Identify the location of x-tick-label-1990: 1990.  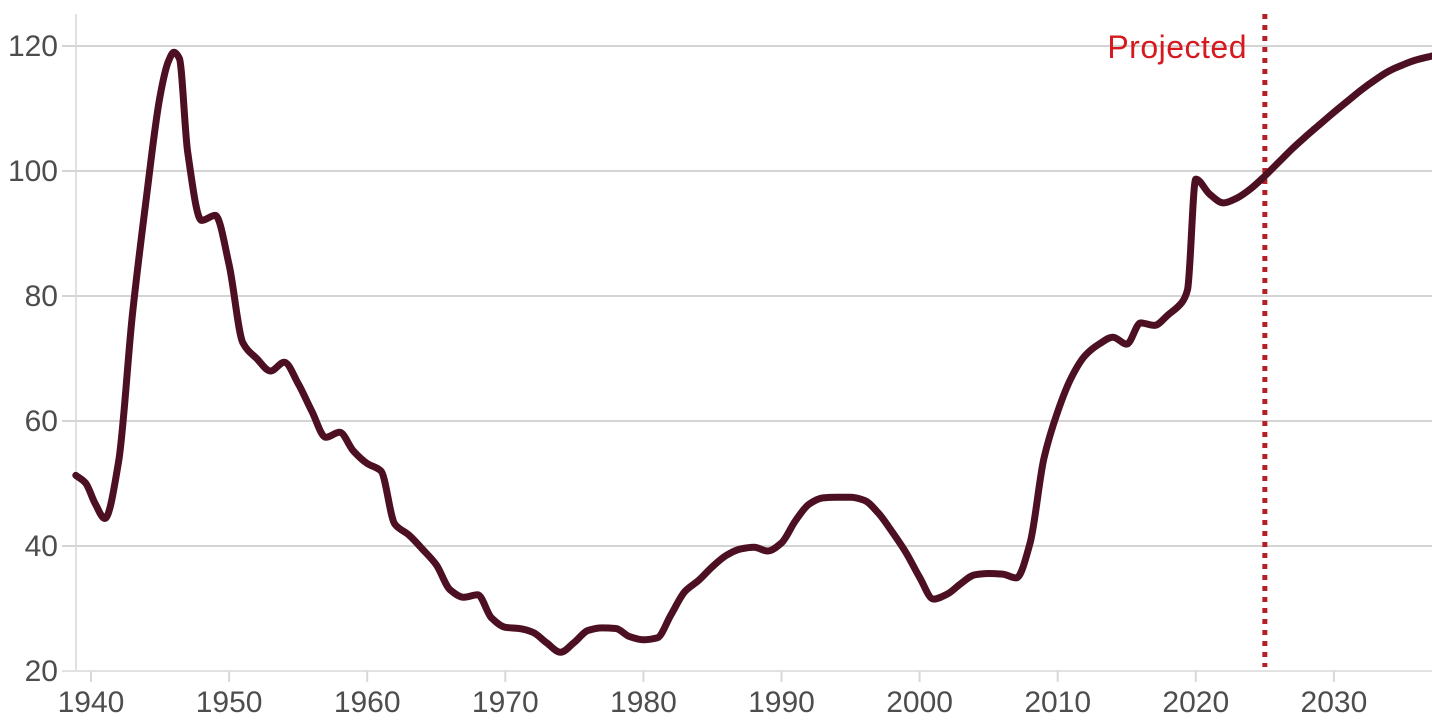
(781, 702).